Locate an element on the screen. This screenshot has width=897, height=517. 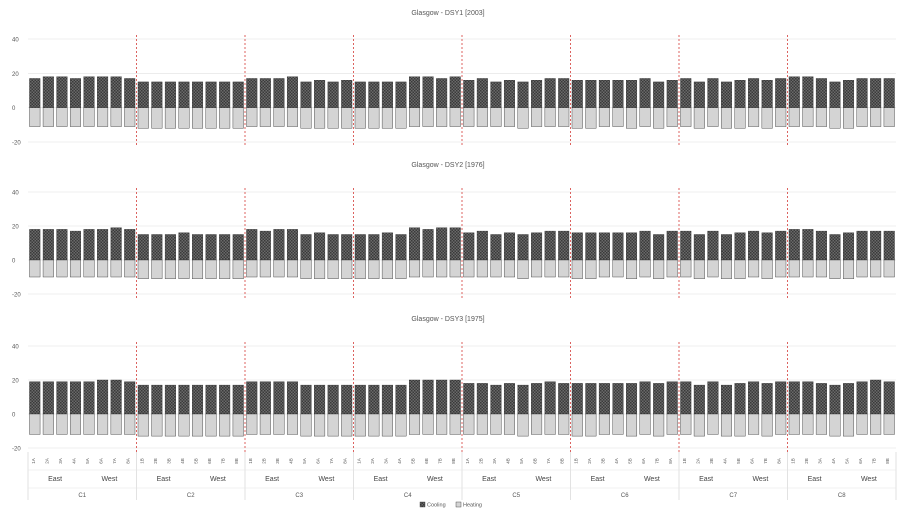
group-label: C4 is located at coordinates (408, 496).